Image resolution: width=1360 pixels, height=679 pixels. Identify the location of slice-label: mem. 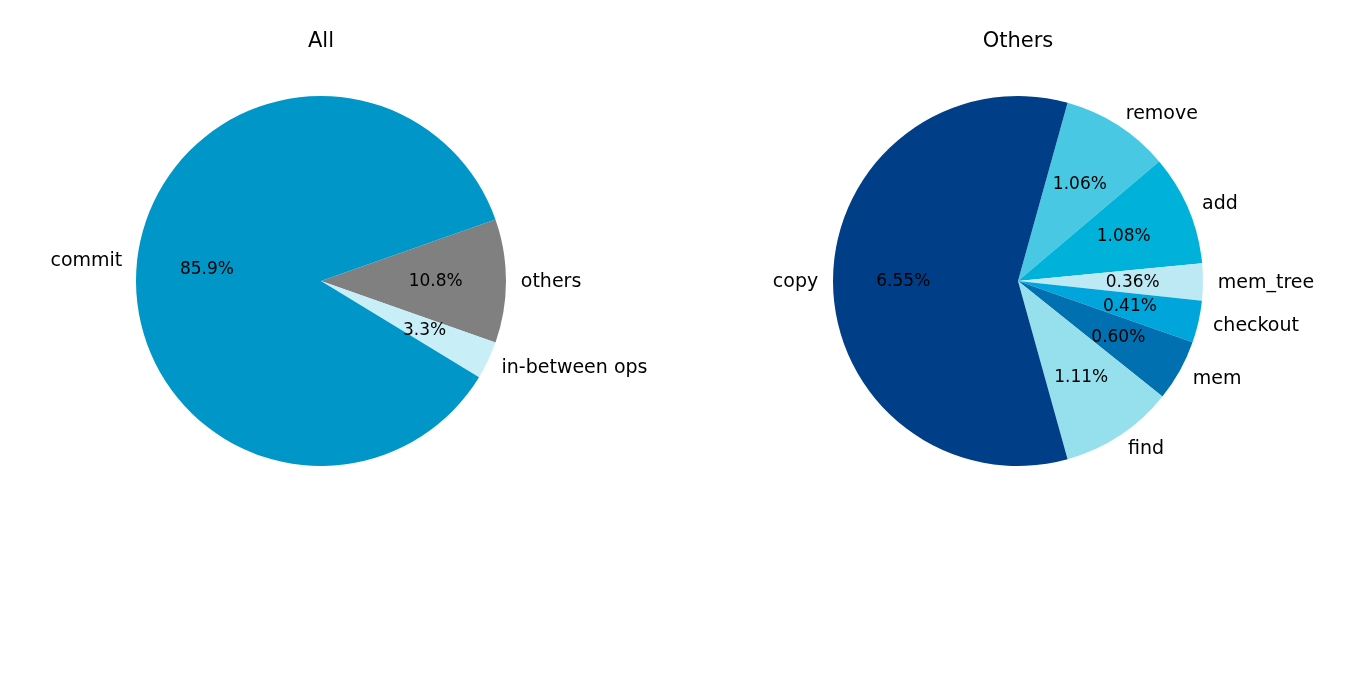
(1217, 376).